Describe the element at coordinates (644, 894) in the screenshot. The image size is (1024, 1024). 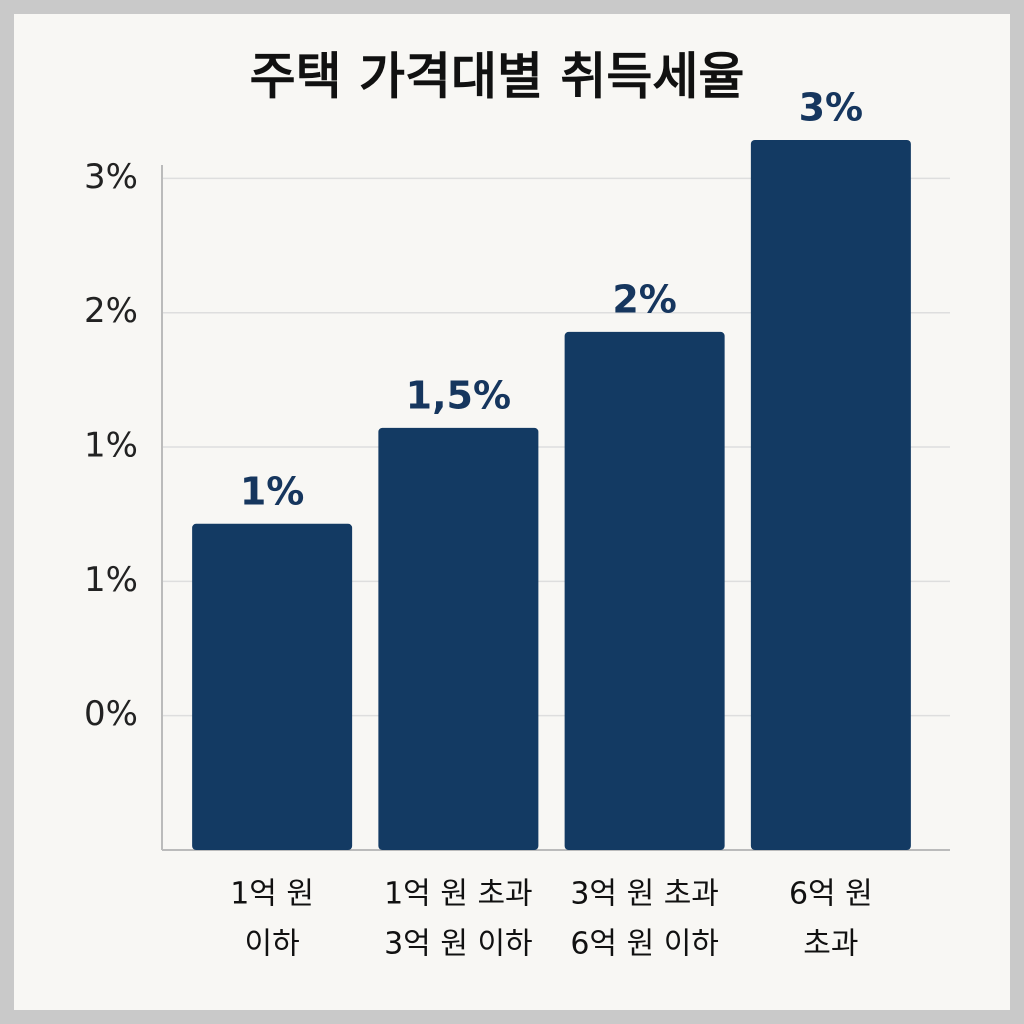
I see `x-tick-label: 3억 원 초과` at that location.